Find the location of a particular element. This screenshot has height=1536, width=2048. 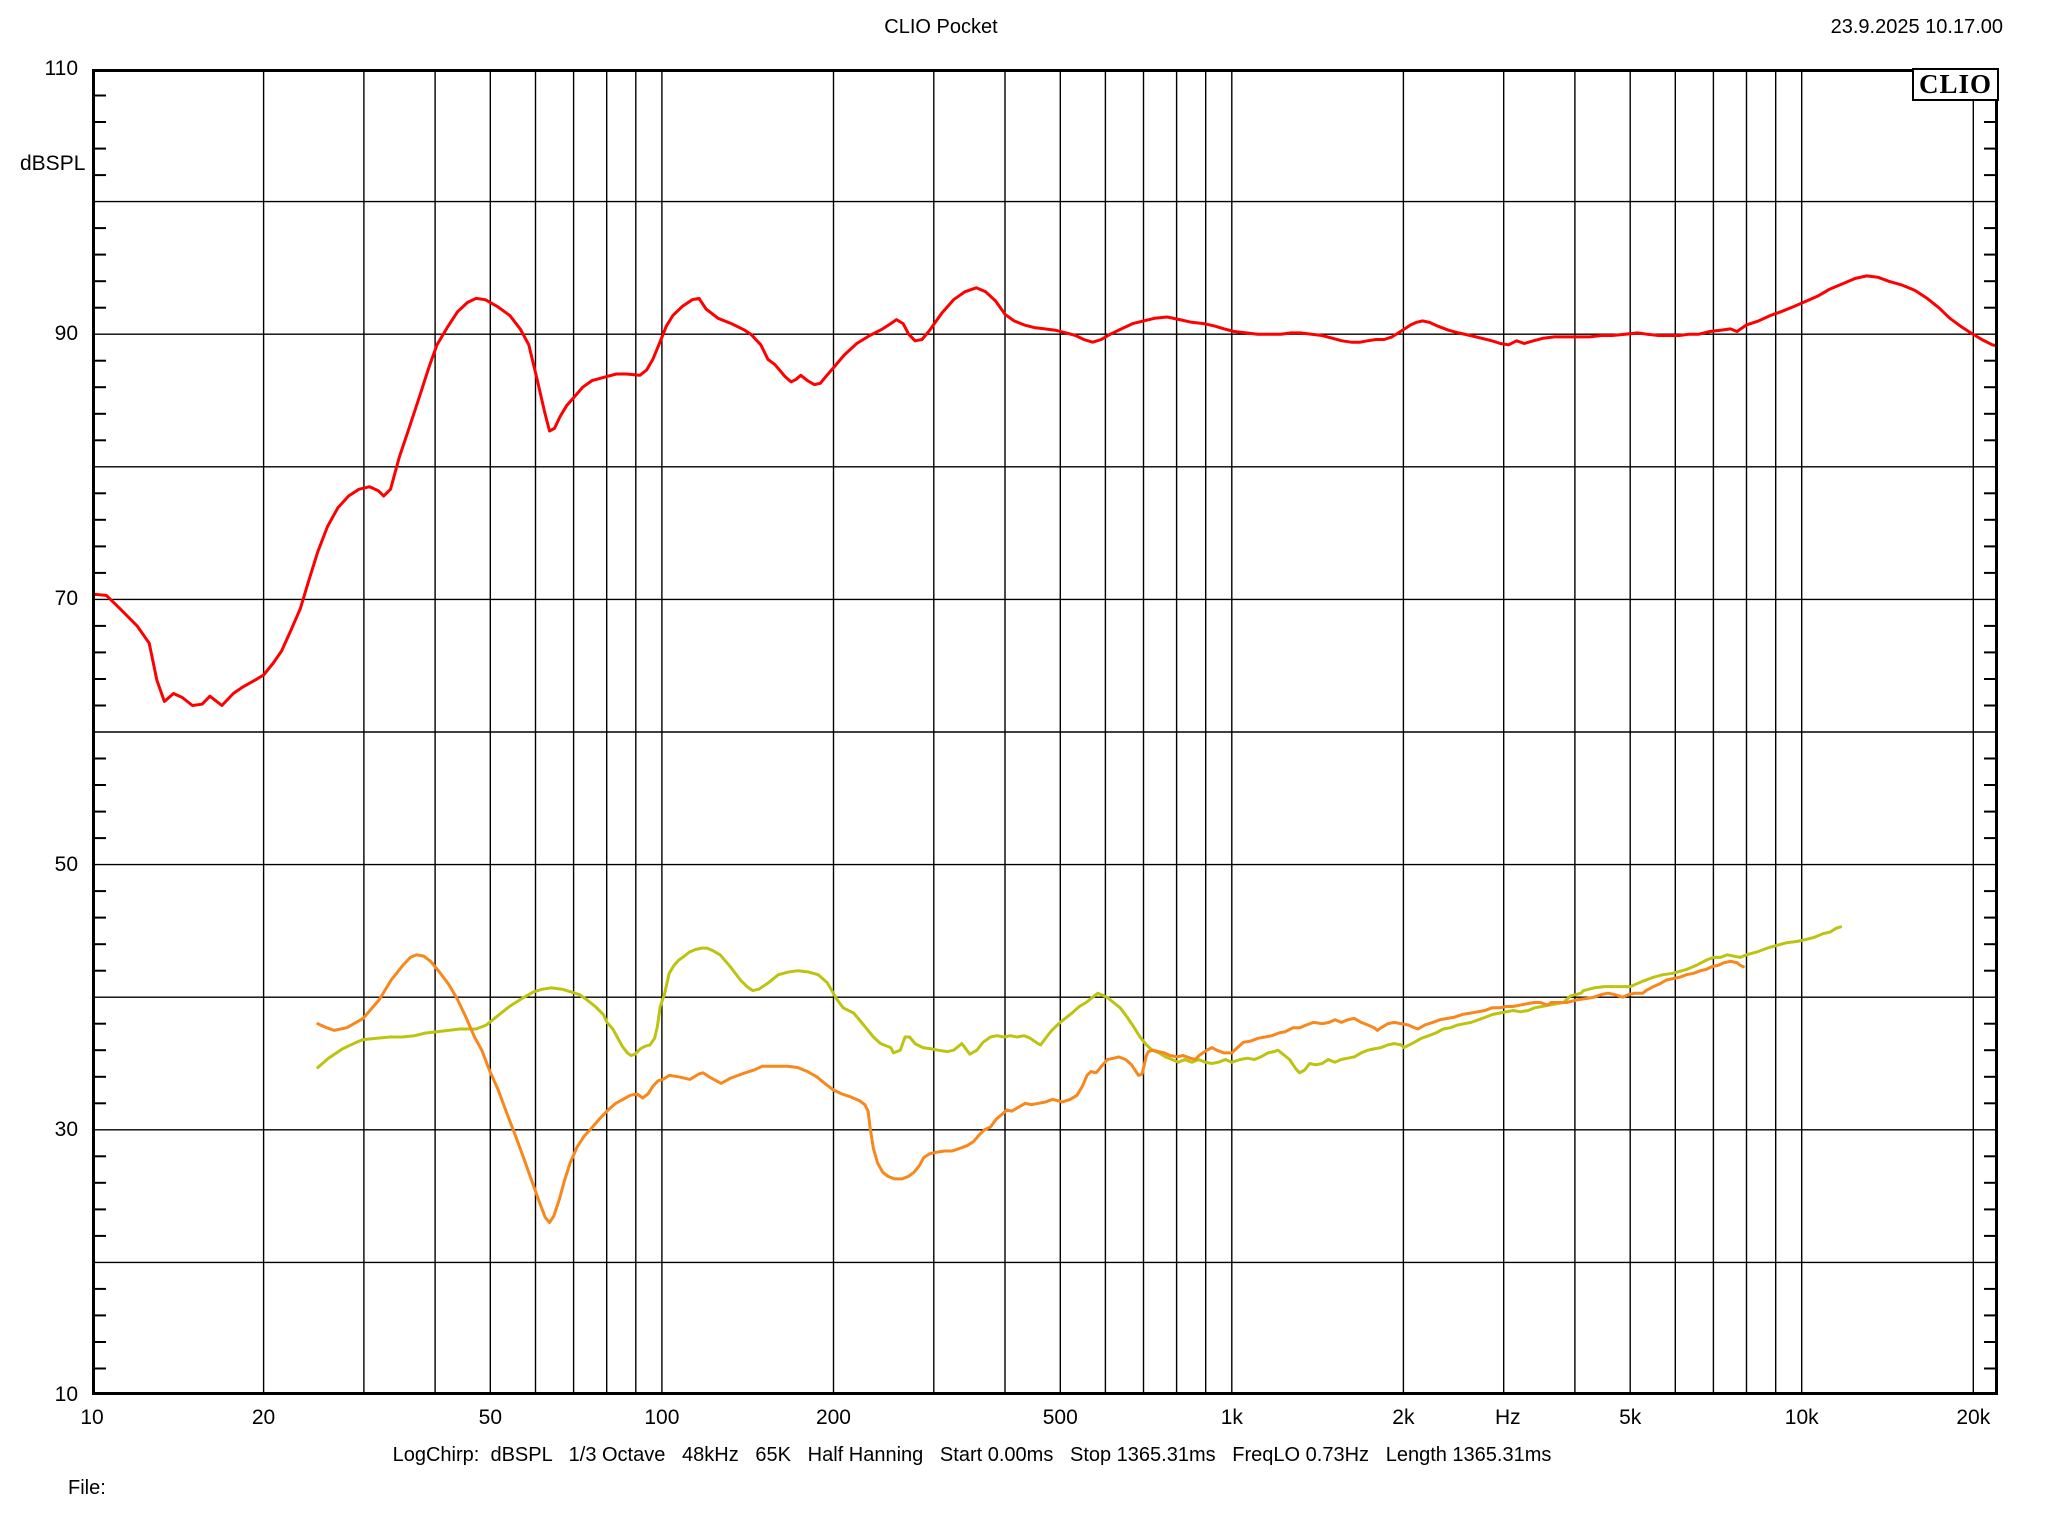

x-tick-label-5k: 5k is located at coordinates (1630, 1417).